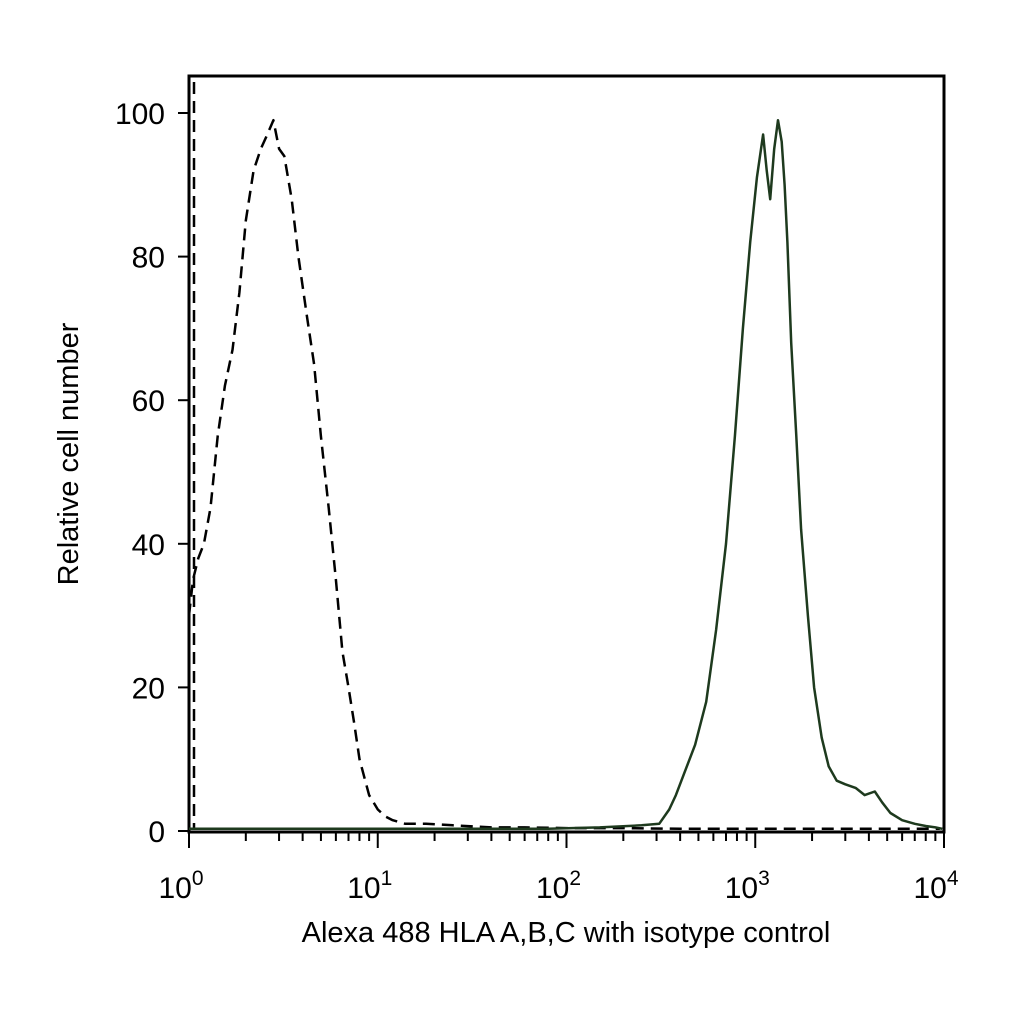  Describe the element at coordinates (747, 886) in the screenshot. I see `x-tick-label: 10³` at that location.